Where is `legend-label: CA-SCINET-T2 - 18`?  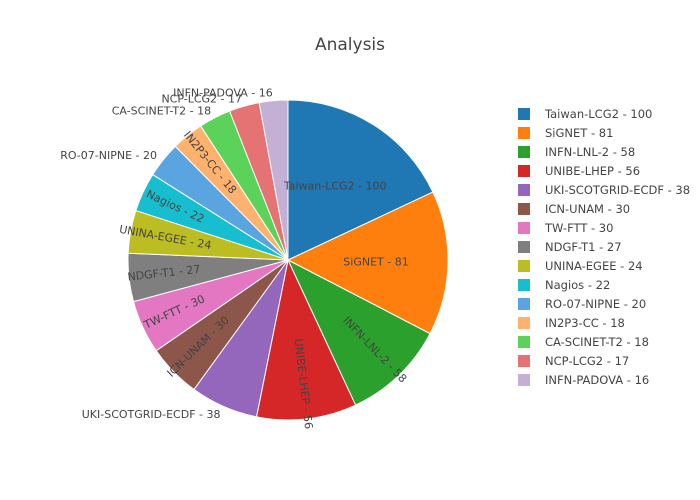
legend-label: CA-SCINET-T2 - 18 is located at coordinates (597, 342).